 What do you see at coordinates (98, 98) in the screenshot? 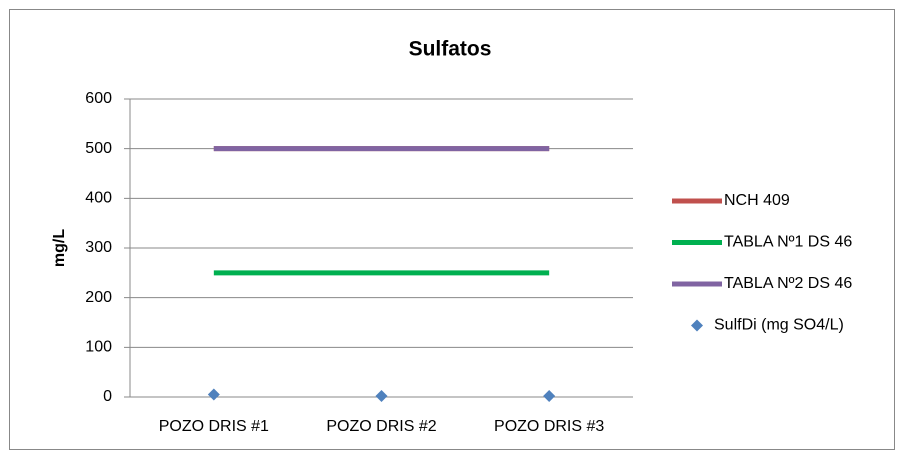
I see `y-tick-label: 600` at bounding box center [98, 98].